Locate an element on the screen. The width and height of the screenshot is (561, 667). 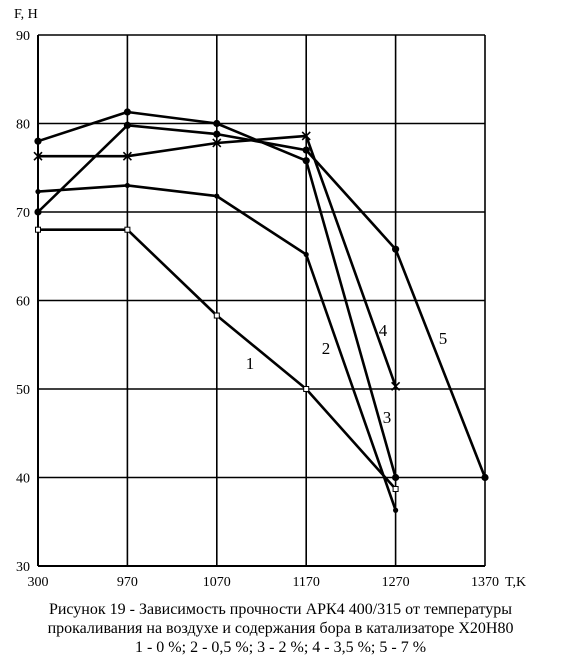
y-tick-label: 30 is located at coordinates (23, 567).